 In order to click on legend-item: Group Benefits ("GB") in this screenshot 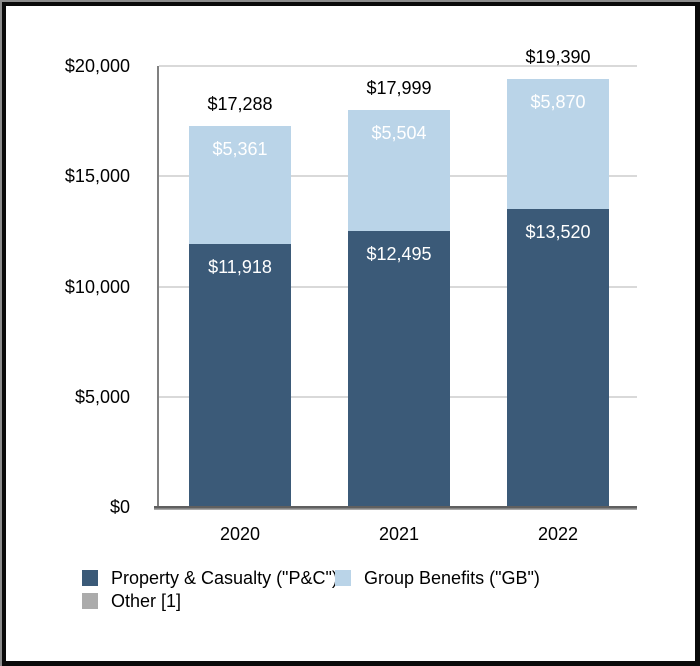, I will do `click(437, 577)`.